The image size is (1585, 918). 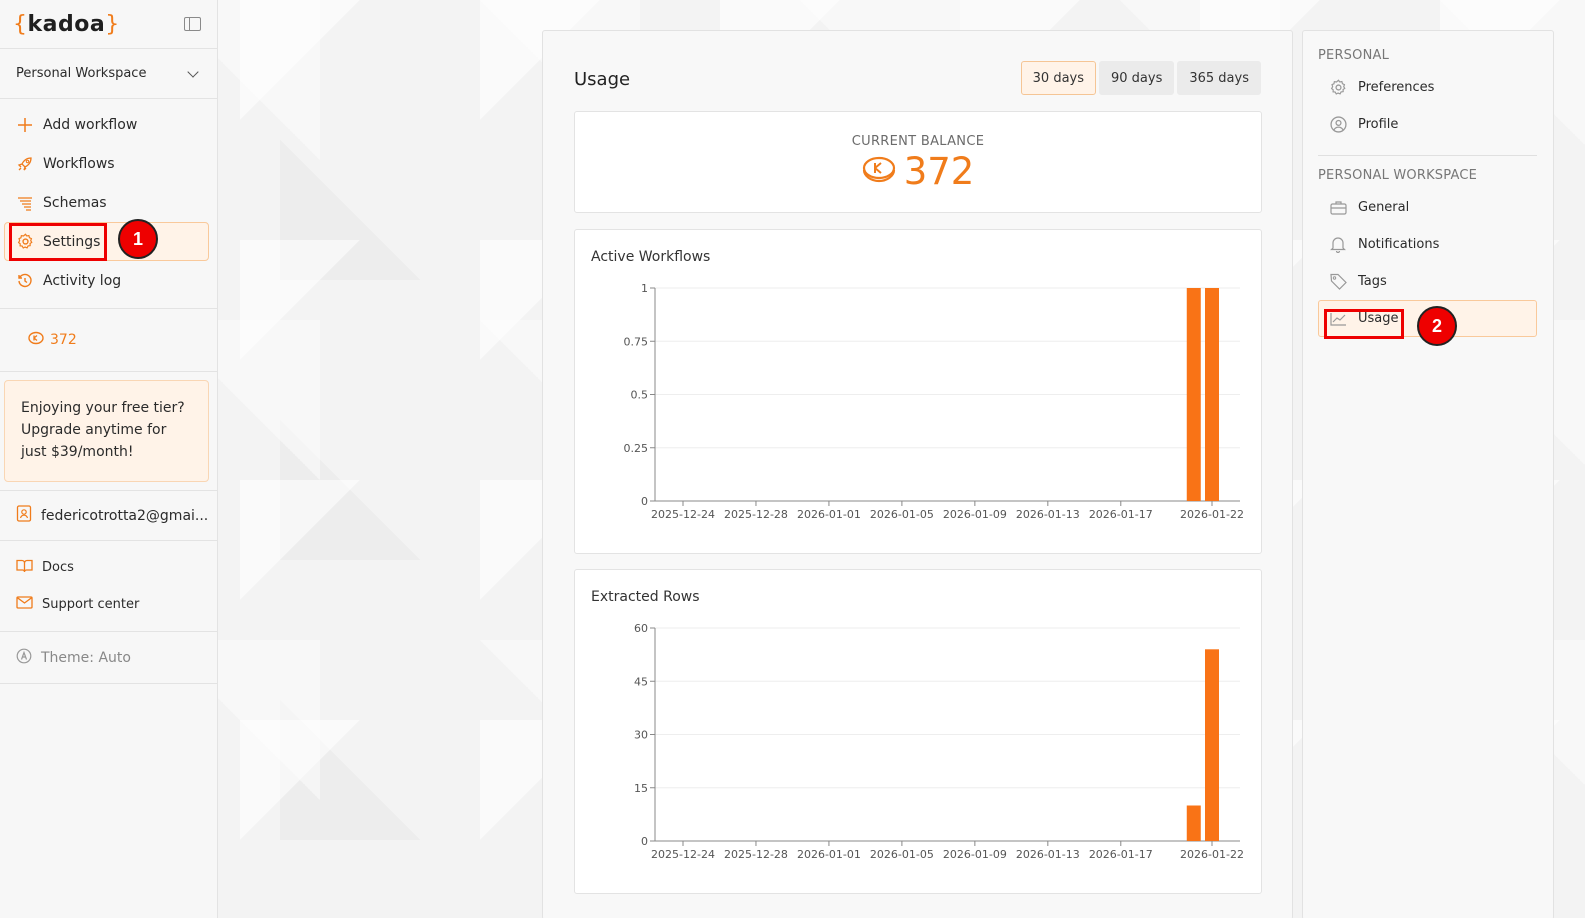 What do you see at coordinates (86, 657) in the screenshot?
I see `theme-label: Theme: Auto` at bounding box center [86, 657].